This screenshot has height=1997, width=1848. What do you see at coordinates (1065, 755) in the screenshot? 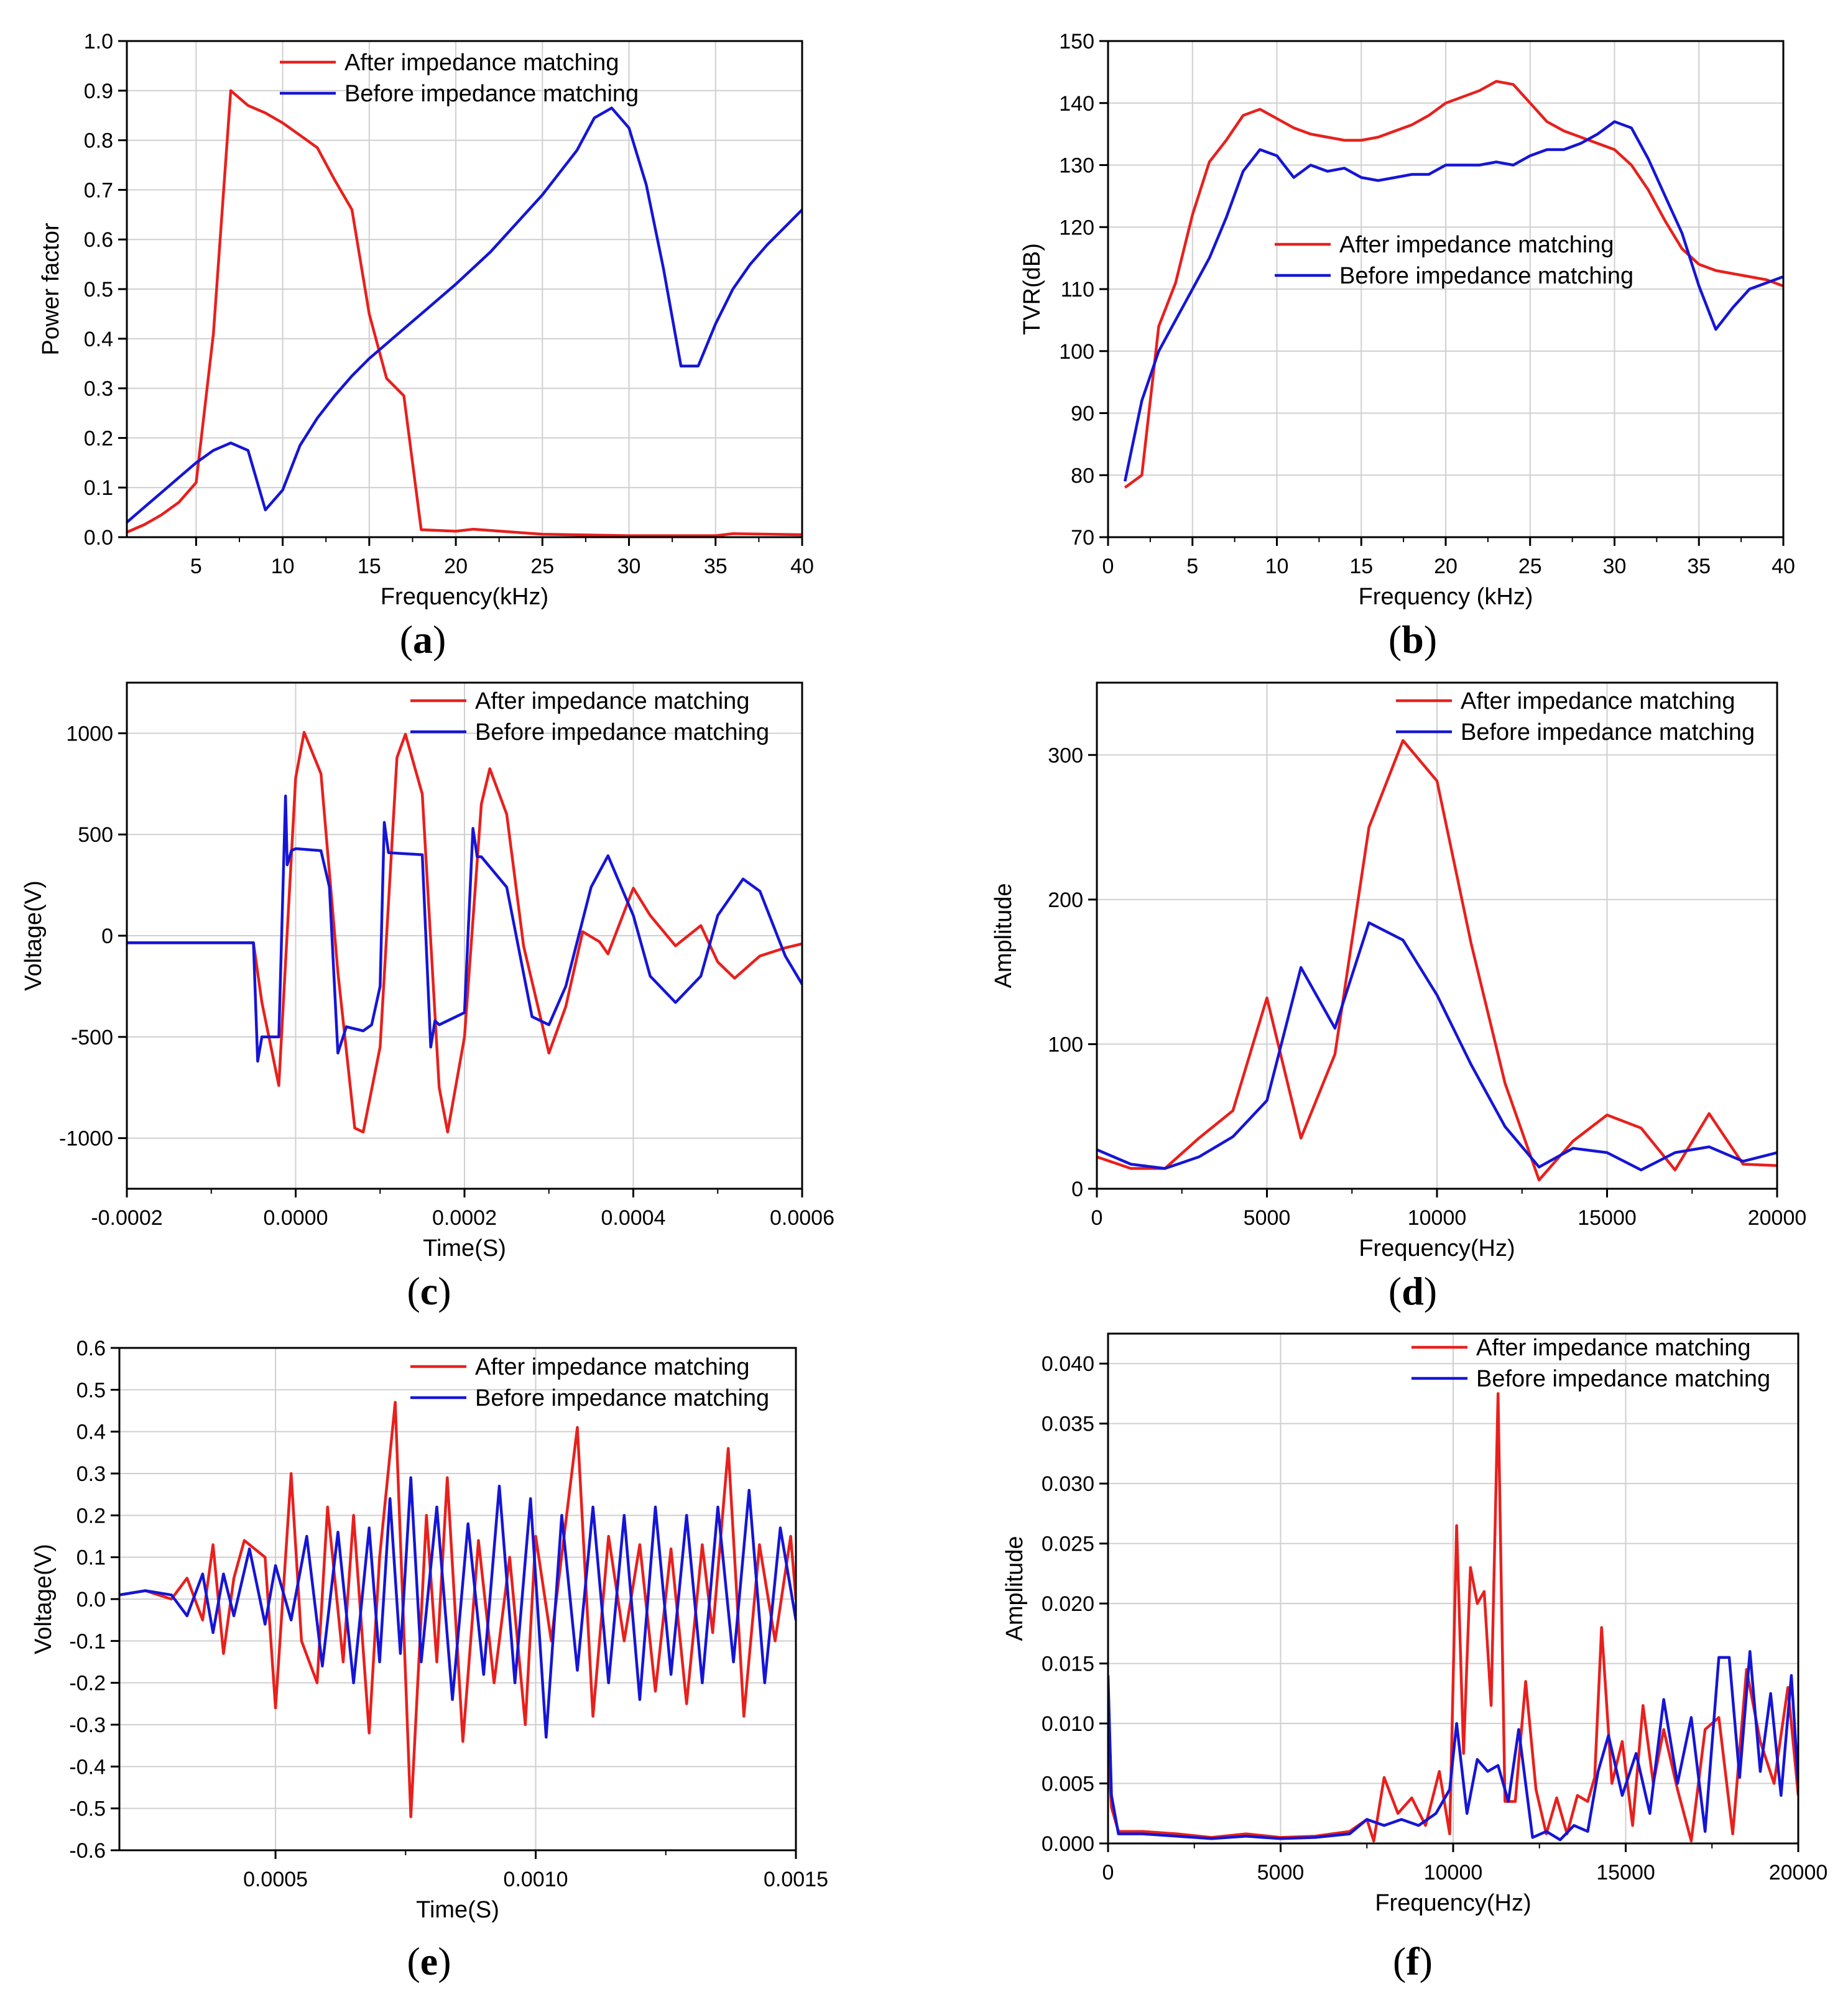
I see `y-tick-label: 300` at bounding box center [1065, 755].